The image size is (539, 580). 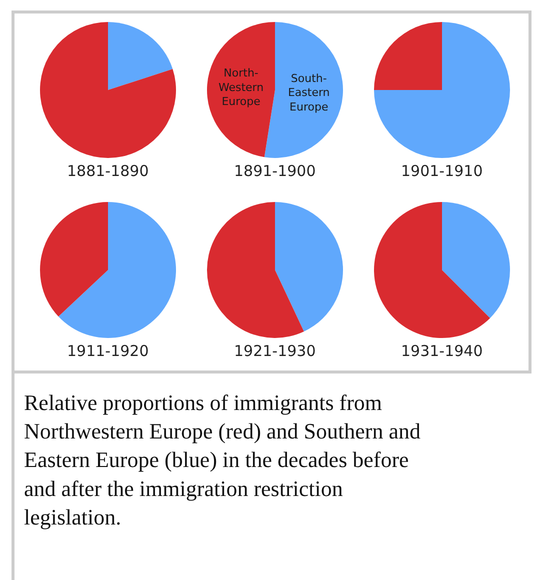 I want to click on text: 1921-1930, so click(x=275, y=351).